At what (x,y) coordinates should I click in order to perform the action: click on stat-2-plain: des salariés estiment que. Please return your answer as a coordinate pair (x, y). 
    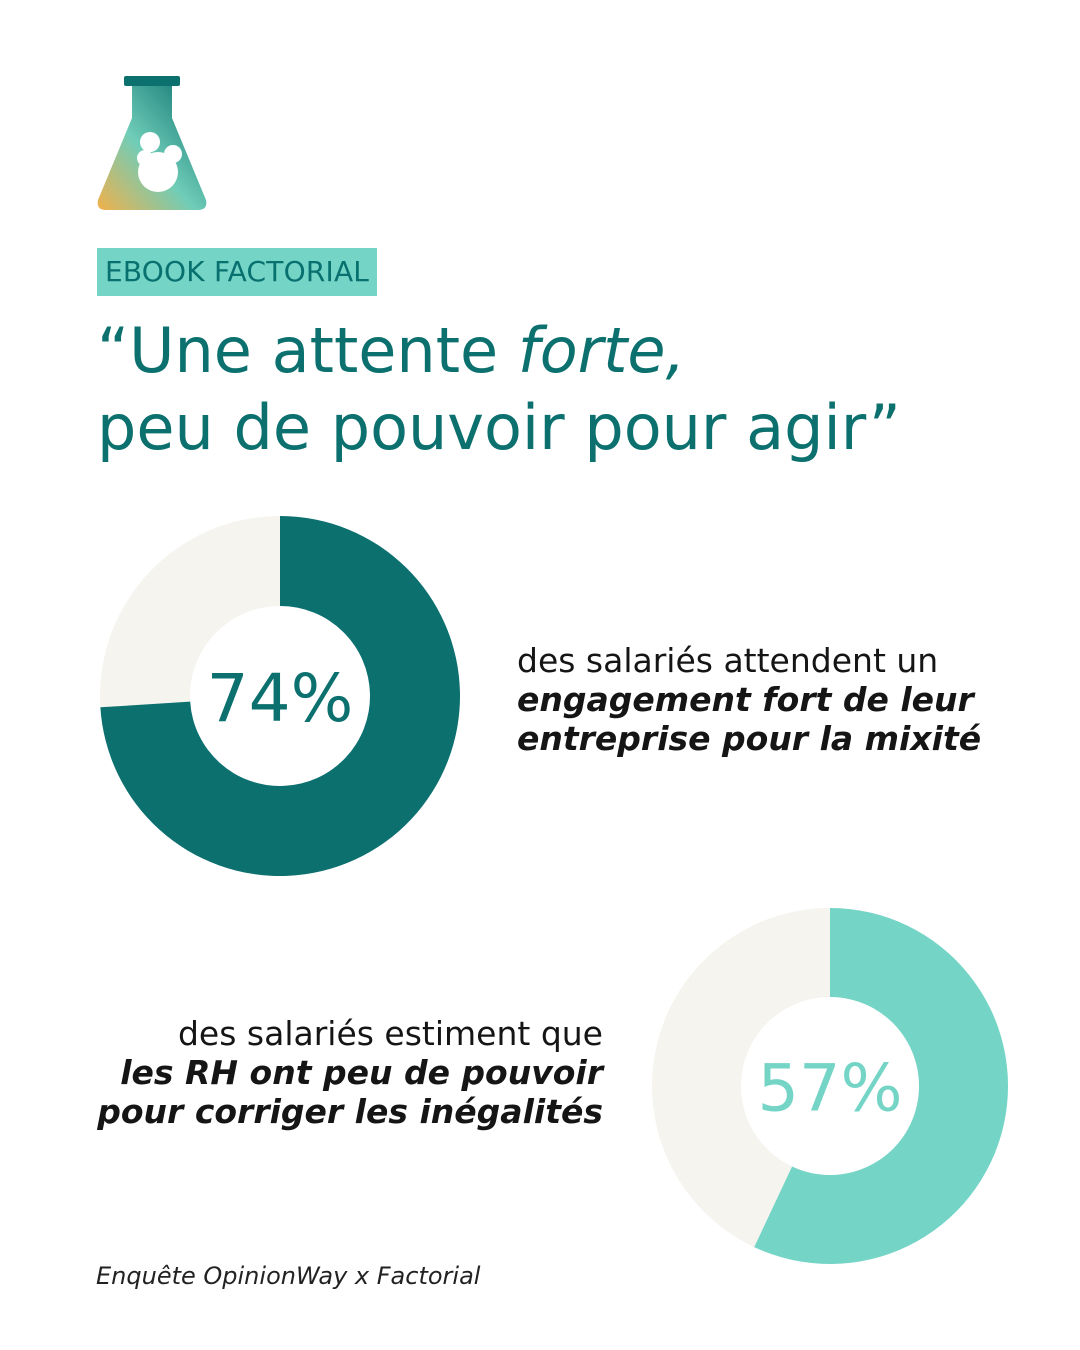
    Looking at the image, I should click on (390, 1033).